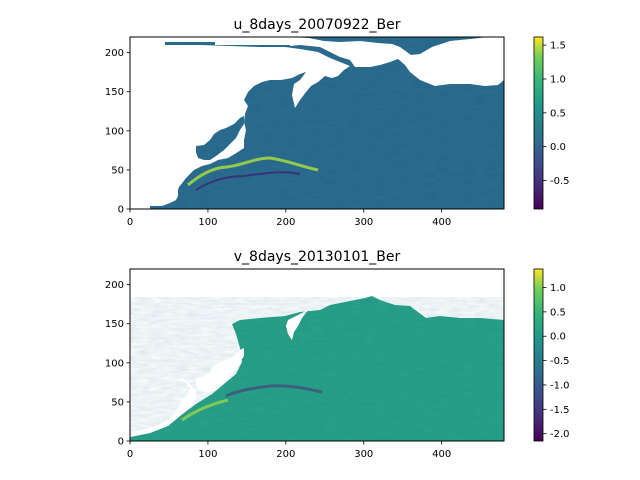 The width and height of the screenshot is (640, 480). I want to click on bottom-colorbar-ticks: -2.0 -1.5 -1.0 -0.5 0.0 0.5 1.0, so click(556, 361).